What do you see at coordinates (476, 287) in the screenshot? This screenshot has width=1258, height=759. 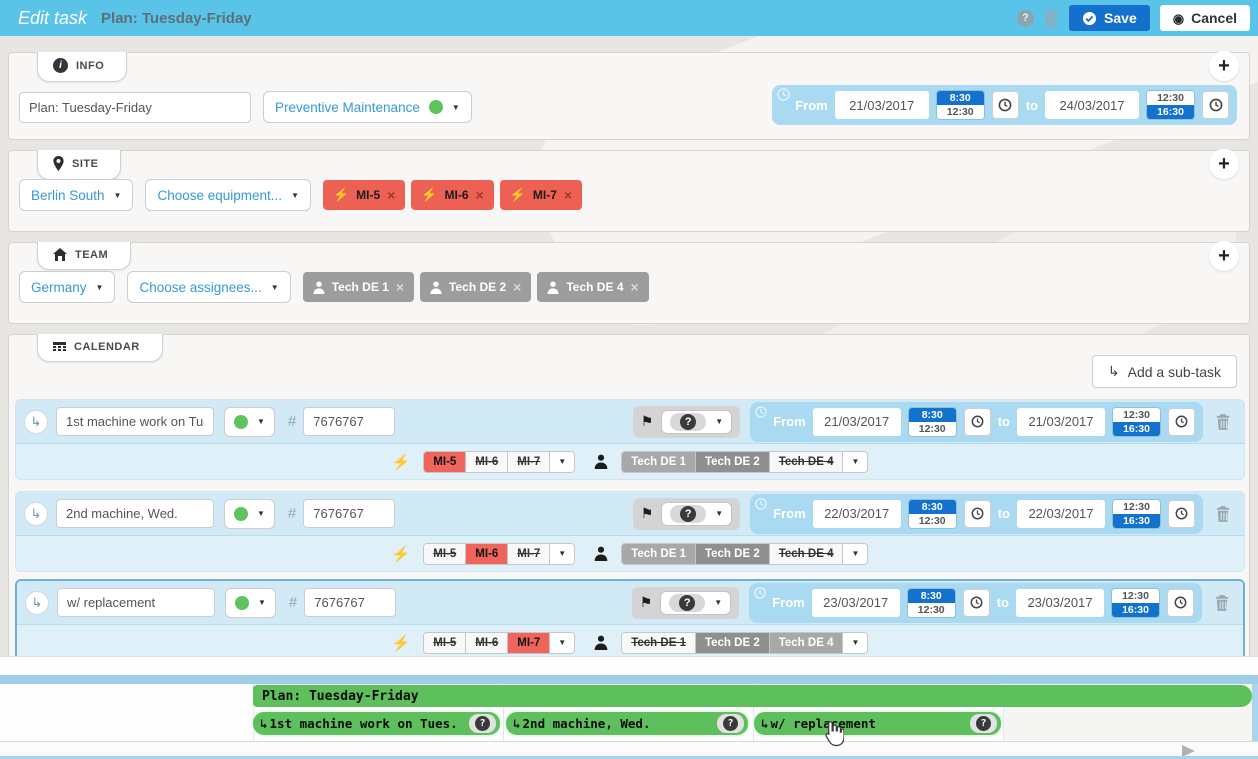 I see `assignee-tag: Tech DE 2 ×` at bounding box center [476, 287].